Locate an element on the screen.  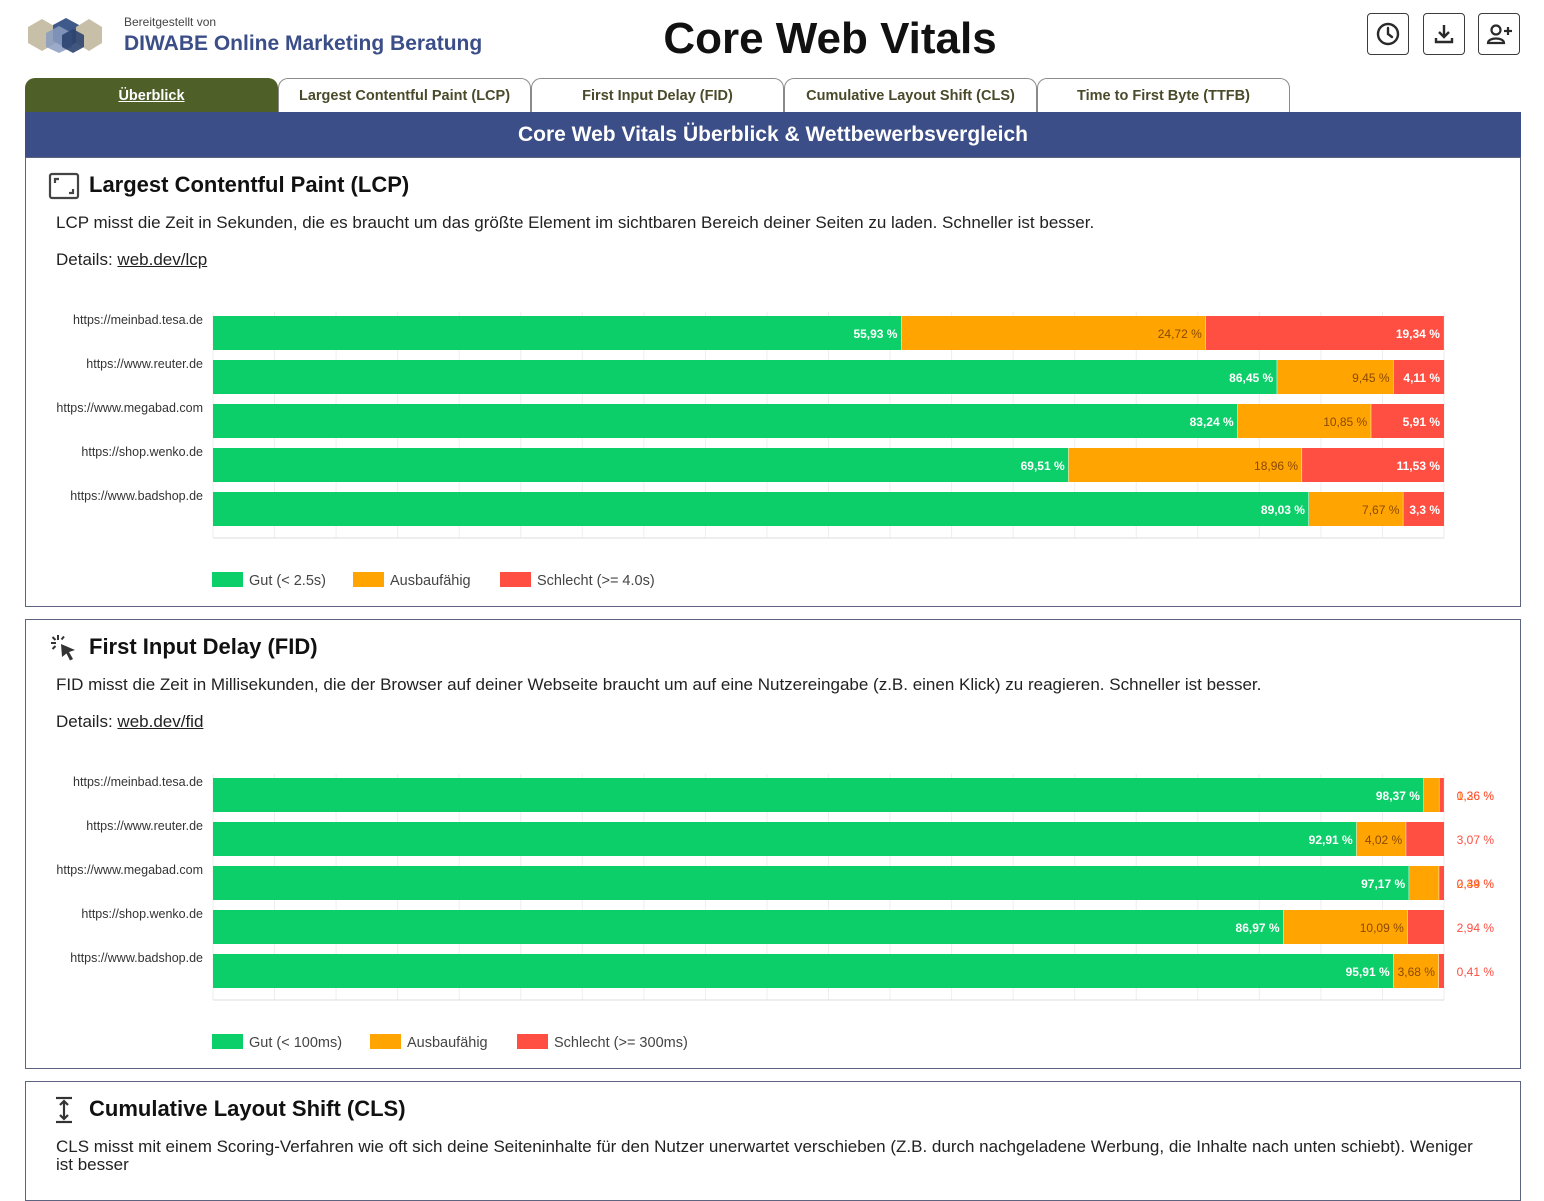
fid-legend-label: Gut (< 100ms) is located at coordinates (295, 1043).